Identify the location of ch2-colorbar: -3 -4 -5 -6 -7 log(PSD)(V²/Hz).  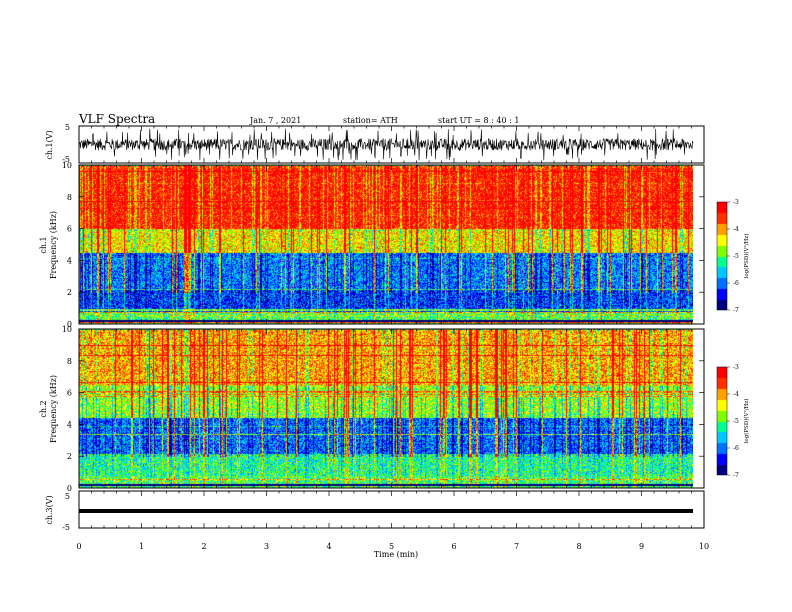
(733, 421).